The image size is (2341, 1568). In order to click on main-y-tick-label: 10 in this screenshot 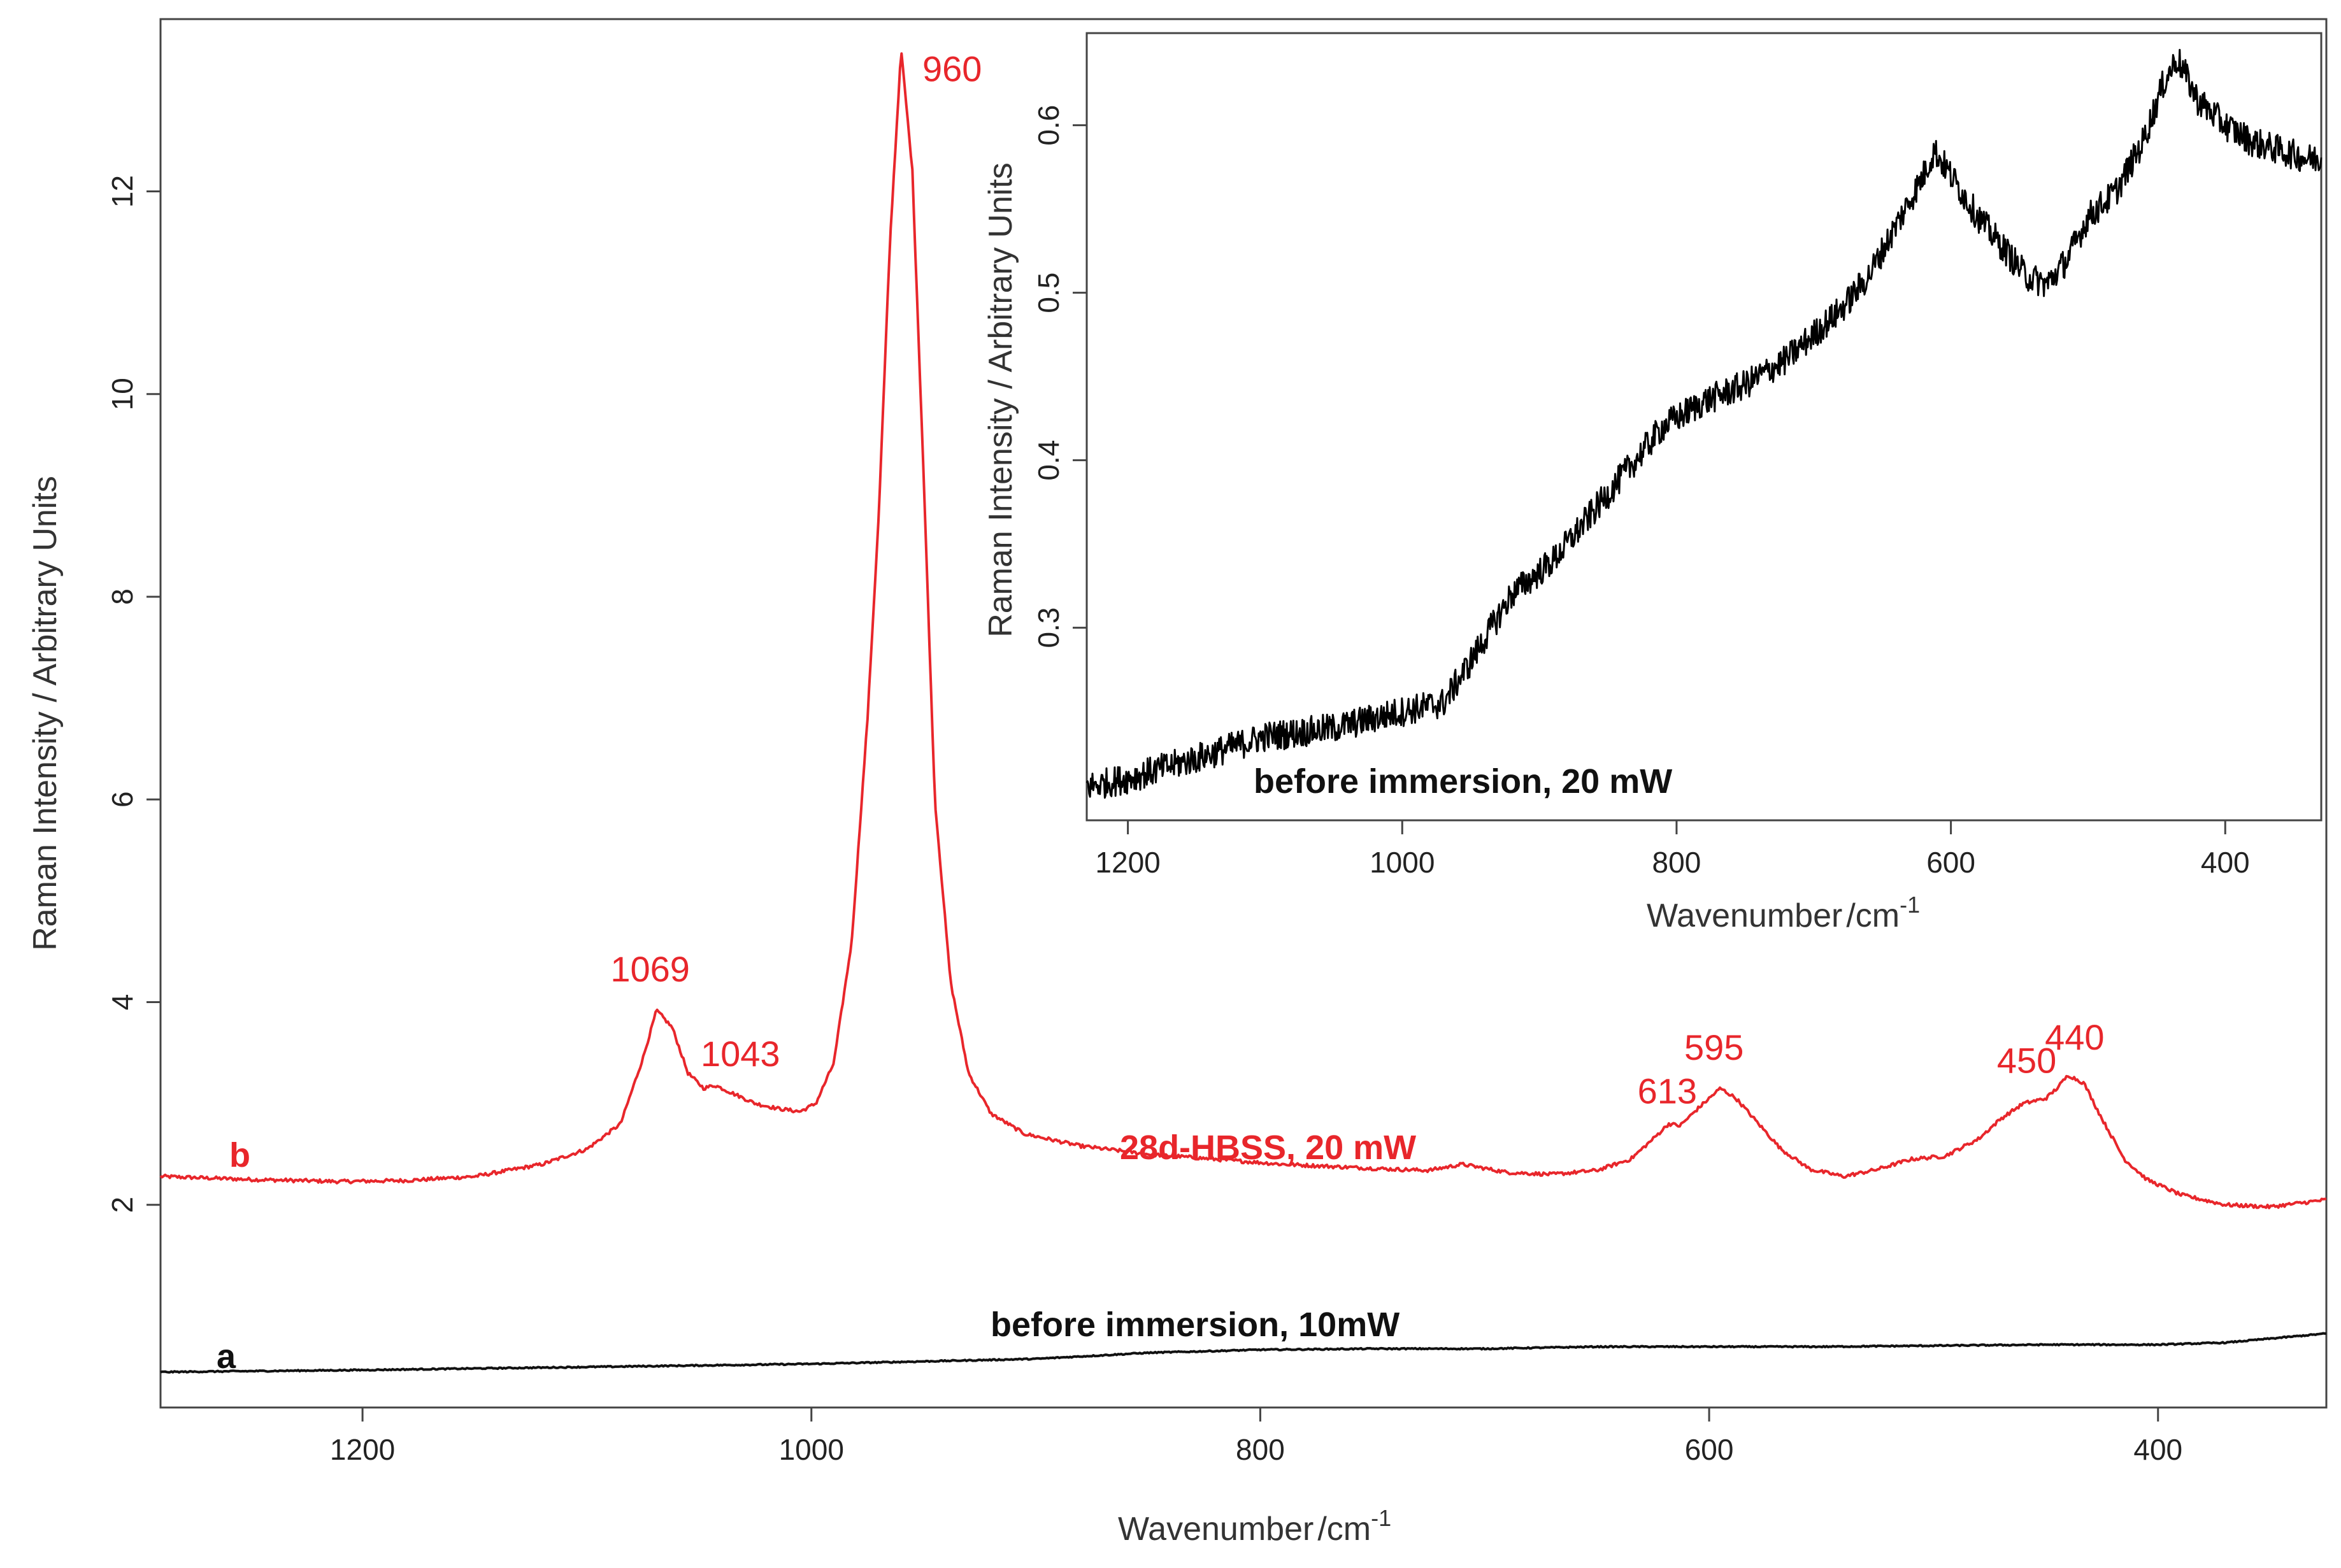, I will do `click(122, 394)`.